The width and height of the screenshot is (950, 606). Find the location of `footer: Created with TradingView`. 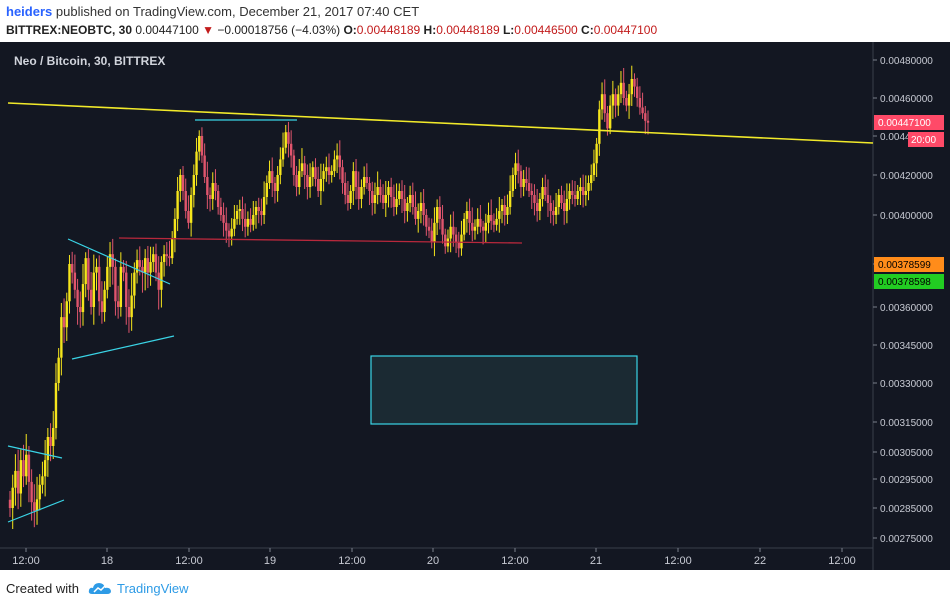

footer: Created with TradingView is located at coordinates (475, 588).